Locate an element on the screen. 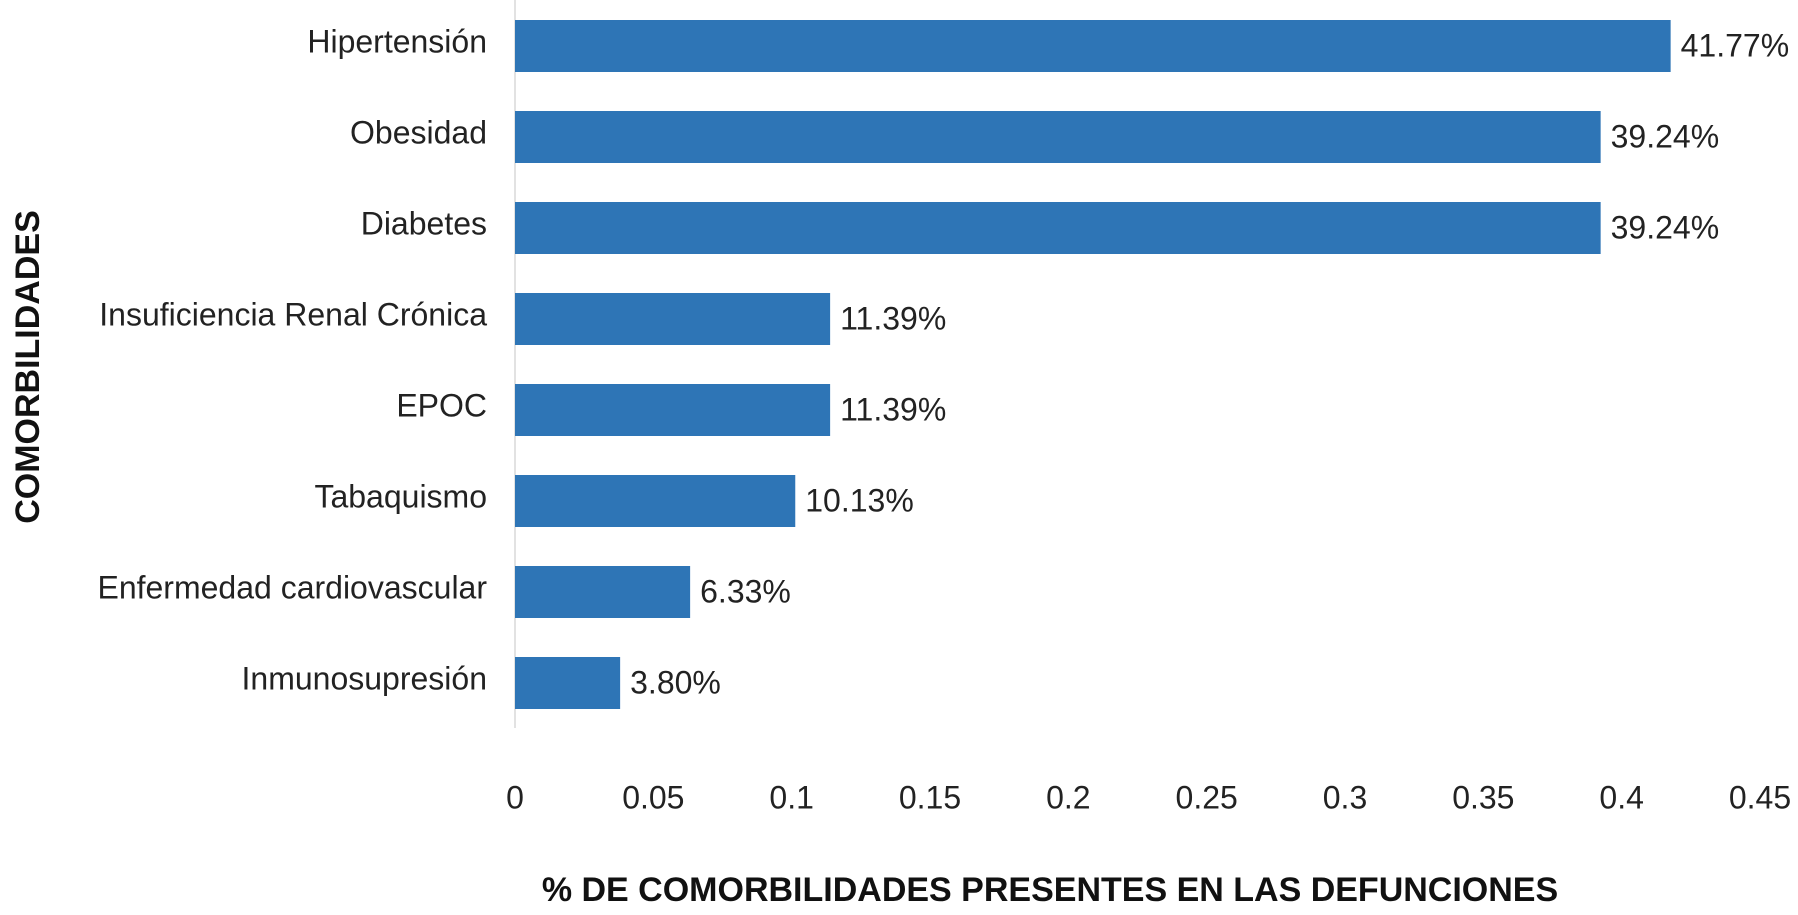 The width and height of the screenshot is (1798, 915). y-tick-label: Inmunosupresión is located at coordinates (364, 678).